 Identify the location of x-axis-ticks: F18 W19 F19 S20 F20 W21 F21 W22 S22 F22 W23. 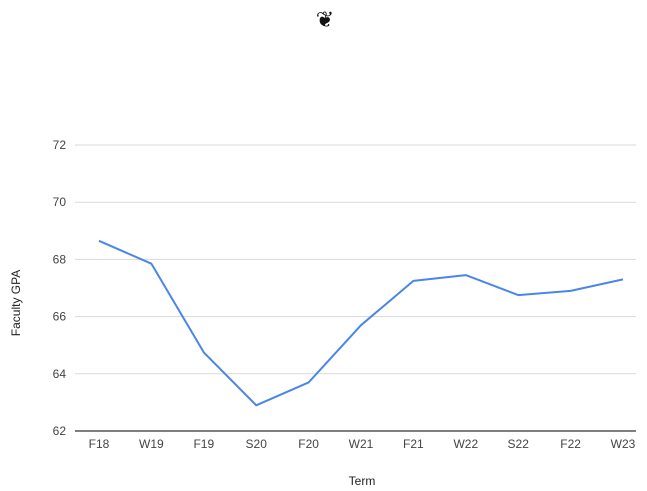
(362, 444).